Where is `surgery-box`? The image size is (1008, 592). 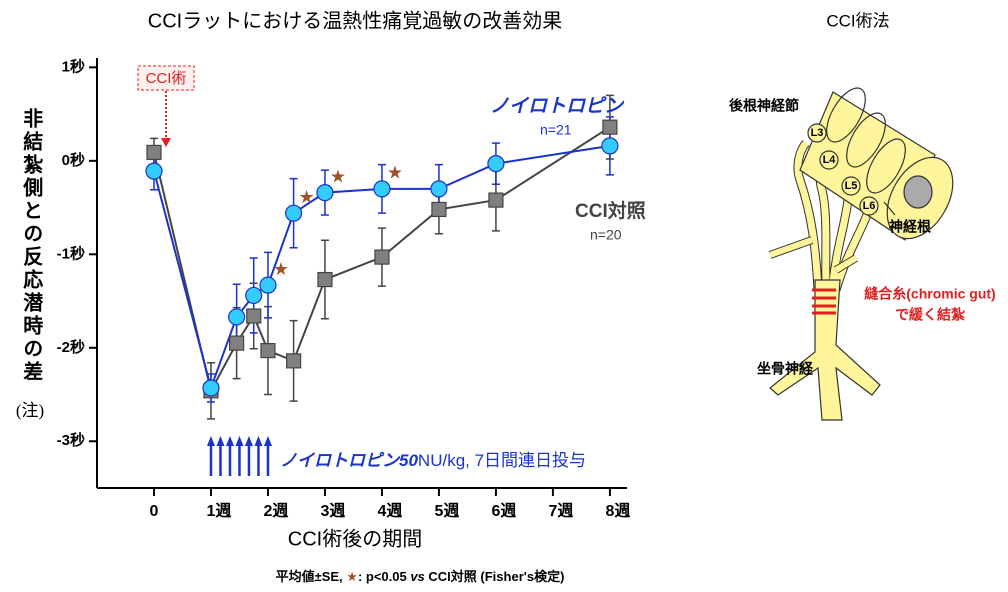 surgery-box is located at coordinates (166, 78).